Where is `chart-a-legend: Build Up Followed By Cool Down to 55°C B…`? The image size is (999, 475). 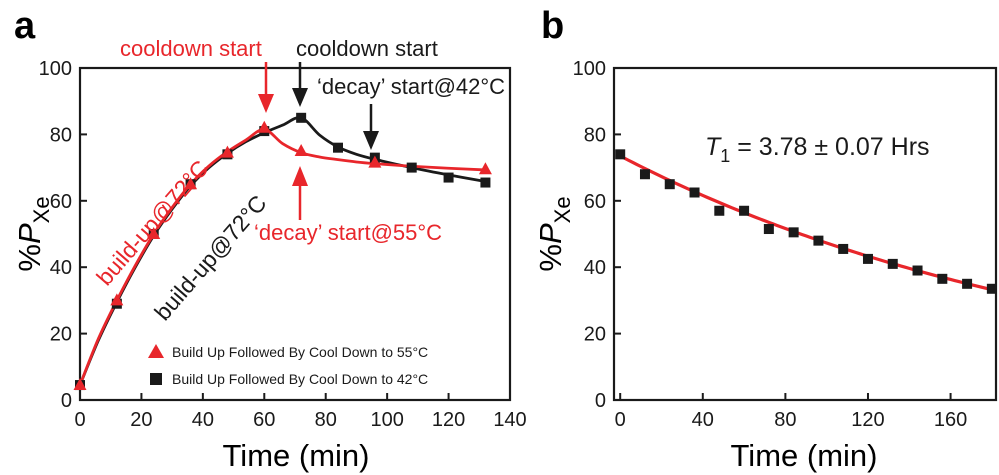 chart-a-legend: Build Up Followed By Cool Down to 55°C B… is located at coordinates (288, 365).